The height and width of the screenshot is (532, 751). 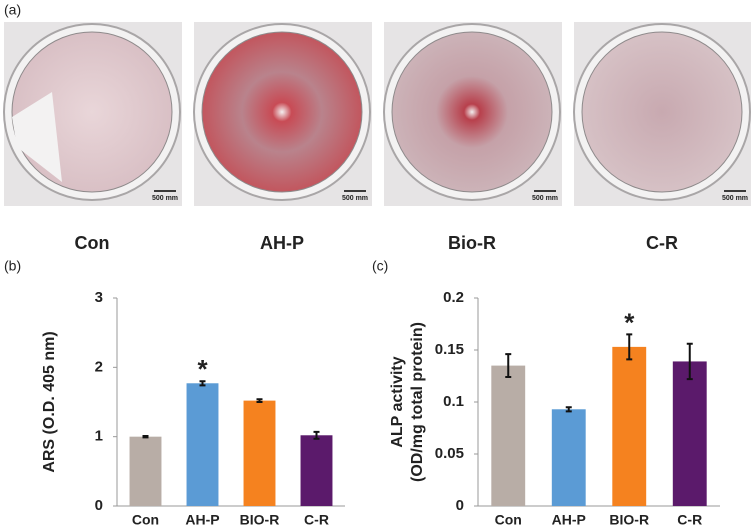 What do you see at coordinates (282, 243) in the screenshot?
I see `dish-label: AH-P` at bounding box center [282, 243].